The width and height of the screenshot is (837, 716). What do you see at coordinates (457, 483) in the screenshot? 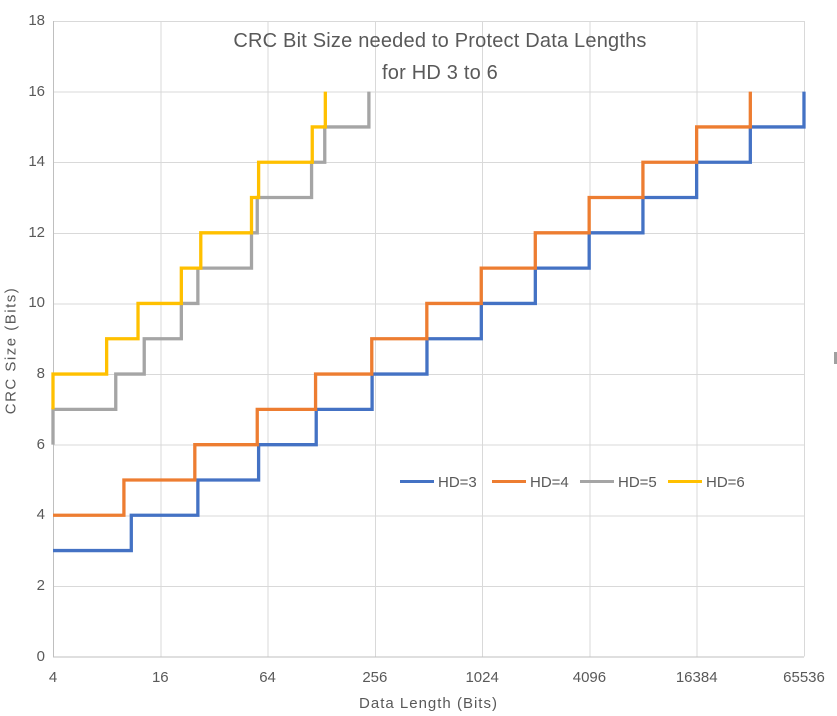
I see `legend-label: HD=3` at bounding box center [457, 483].